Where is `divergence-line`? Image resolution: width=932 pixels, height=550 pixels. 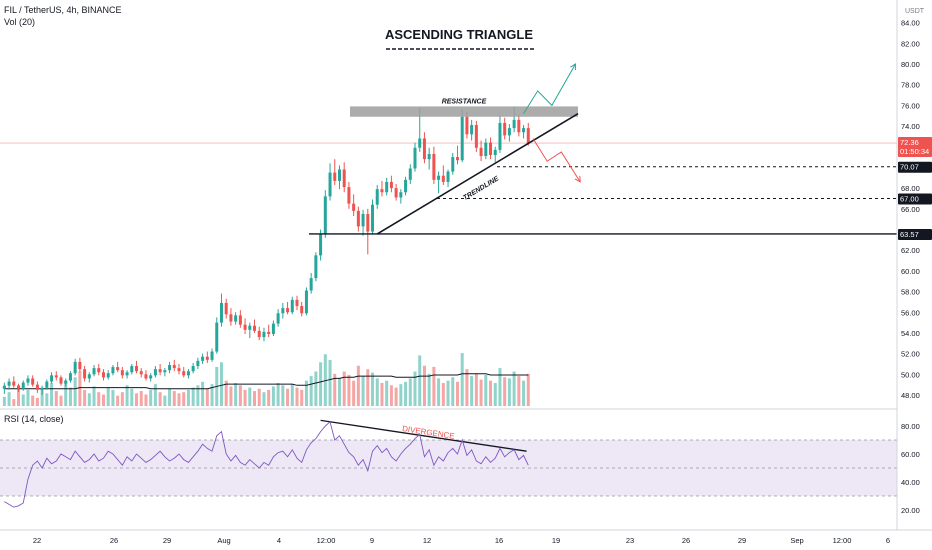 divergence-line is located at coordinates (423, 435).